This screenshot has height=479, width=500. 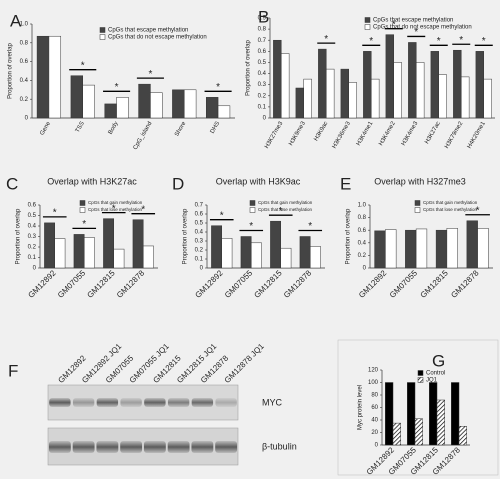 I want to click on y-tick-label: 20, so click(x=374, y=433).